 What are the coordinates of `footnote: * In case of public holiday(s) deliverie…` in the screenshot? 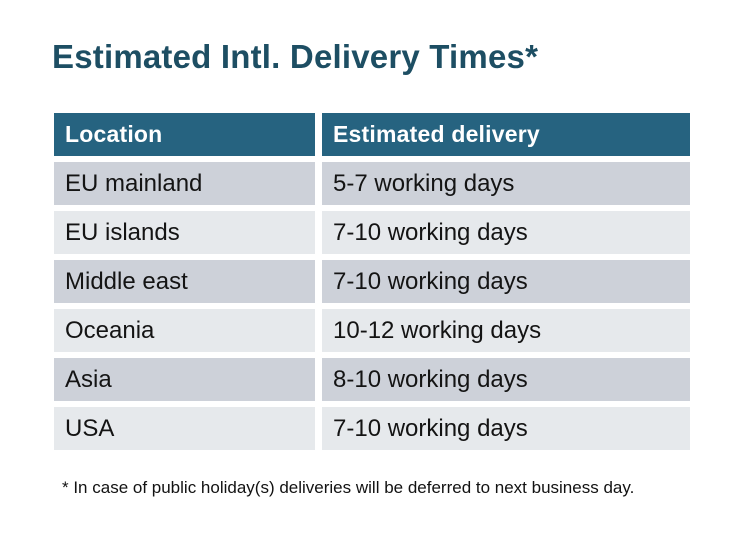 It's located at (348, 487).